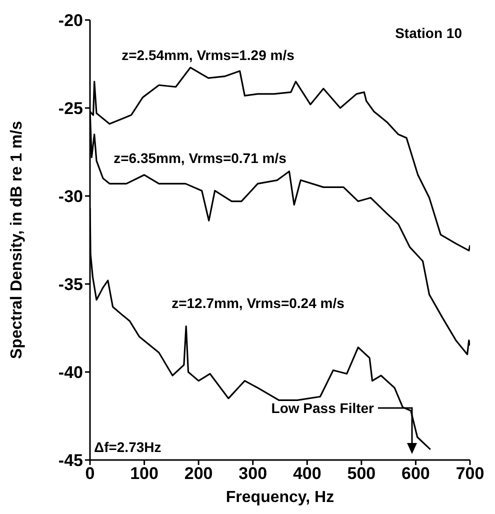 This screenshot has height=514, width=495. Describe the element at coordinates (200, 158) in the screenshot. I see `series-label: z=6.35mm, Vrms=0.71 m/s` at that location.